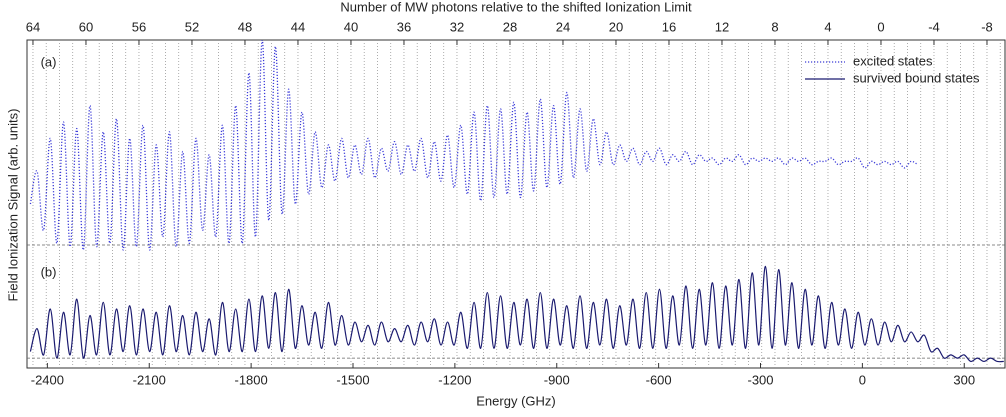 The height and width of the screenshot is (417, 1006). Describe the element at coordinates (139, 26) in the screenshot. I see `top-tick-label: 56` at that location.